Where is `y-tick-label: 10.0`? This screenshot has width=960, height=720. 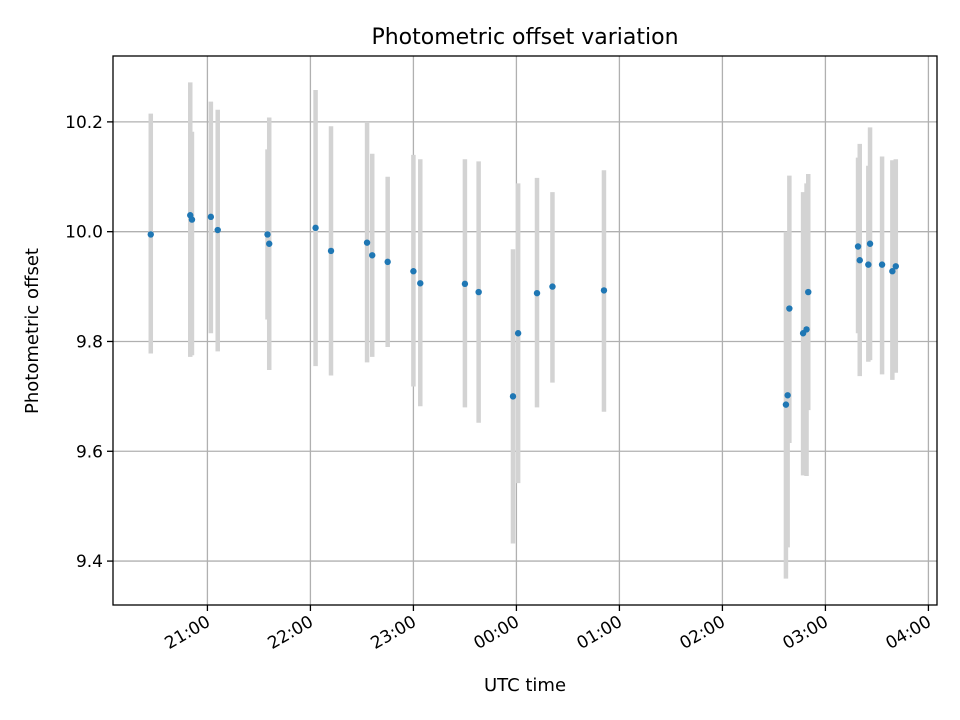 y-tick-label: 10.0 is located at coordinates (84, 233).